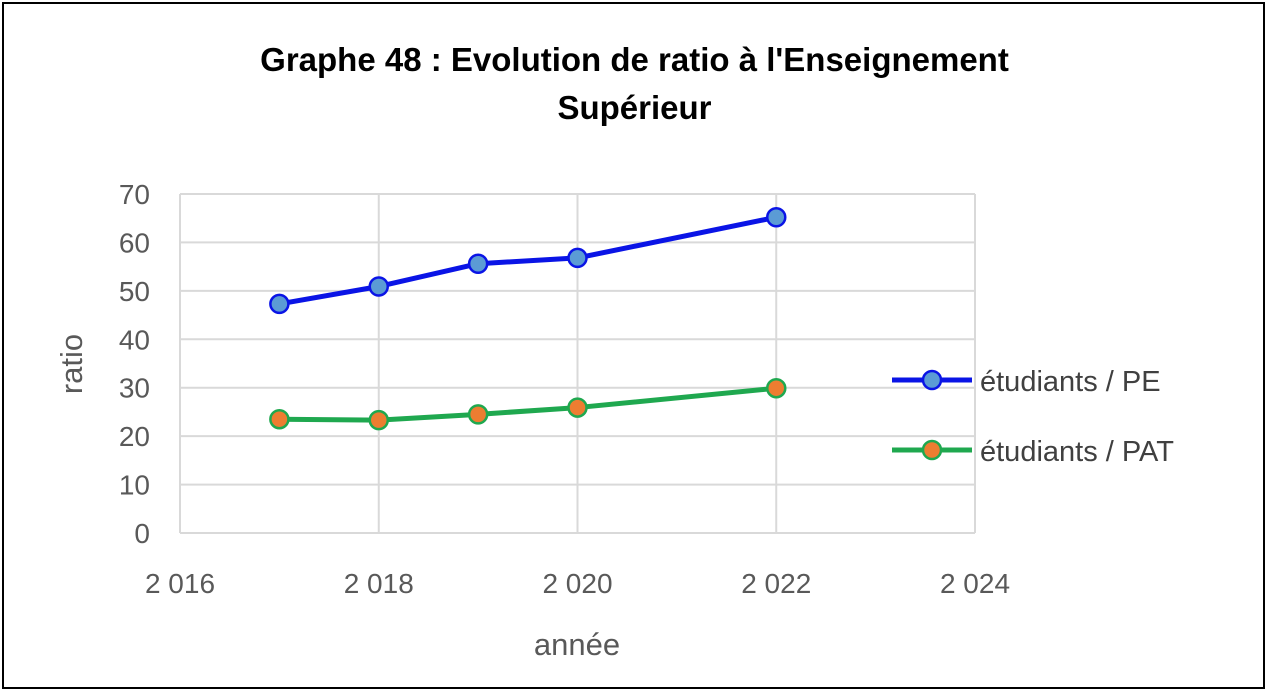  Describe the element at coordinates (180, 583) in the screenshot. I see `x-tick-label: 2 016` at that location.